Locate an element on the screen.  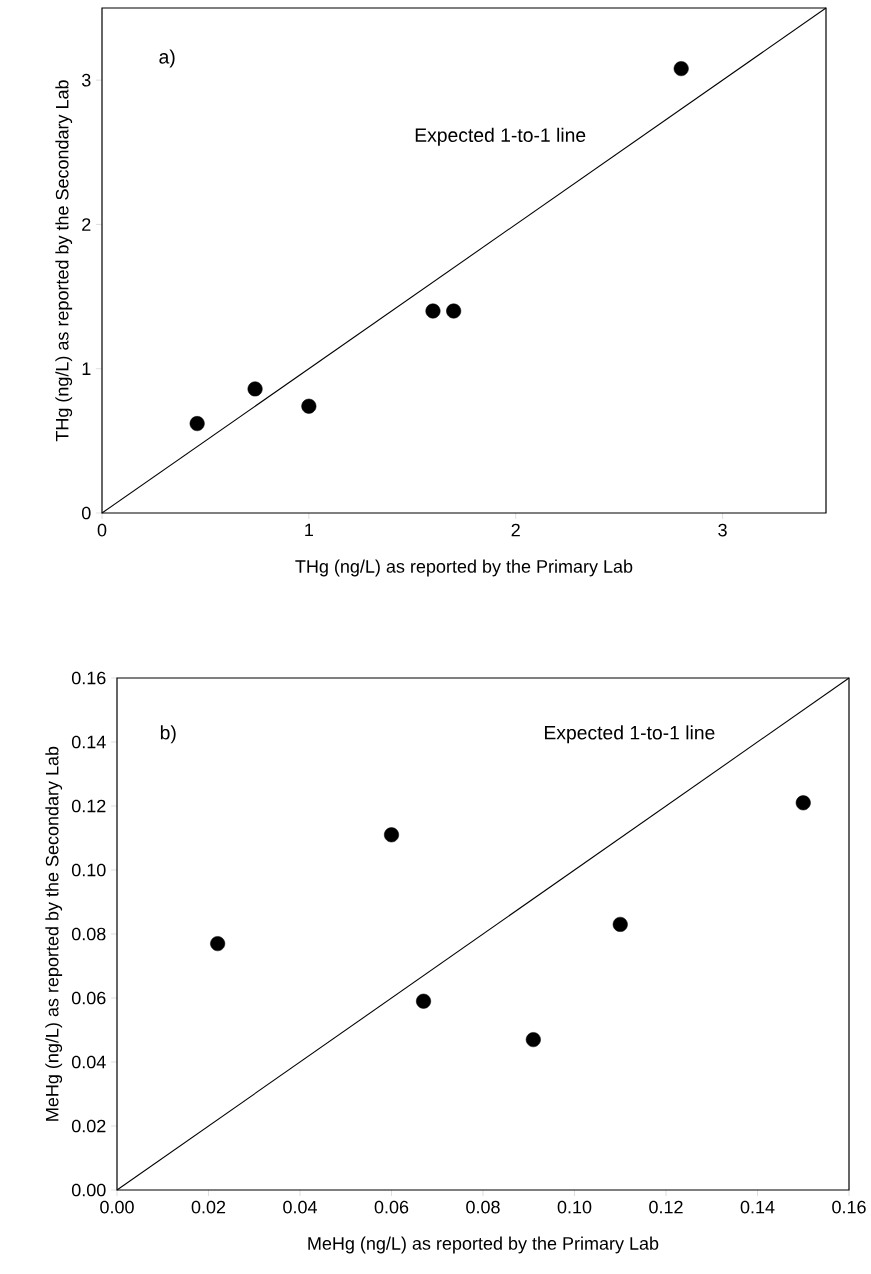
y-tick-label: 0.04 is located at coordinates (88, 1062).